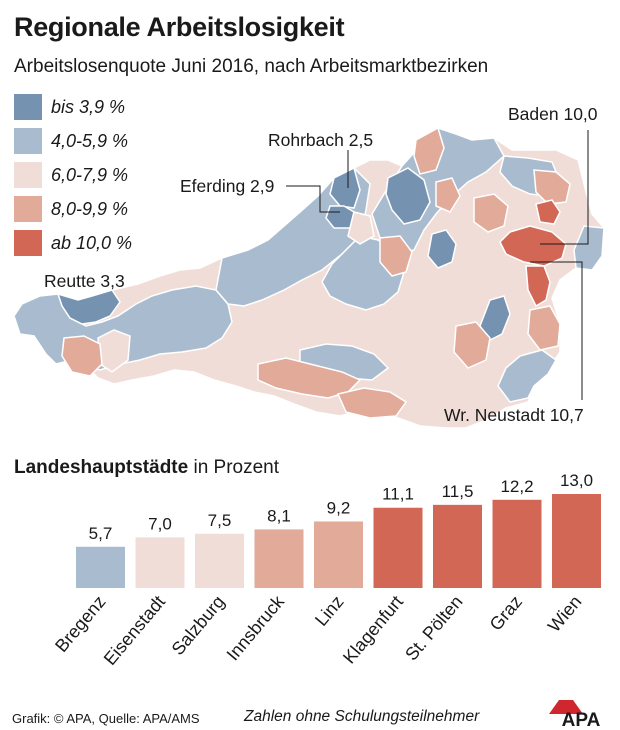  What do you see at coordinates (553, 114) in the screenshot?
I see `callout-baden: Baden 10,0` at bounding box center [553, 114].